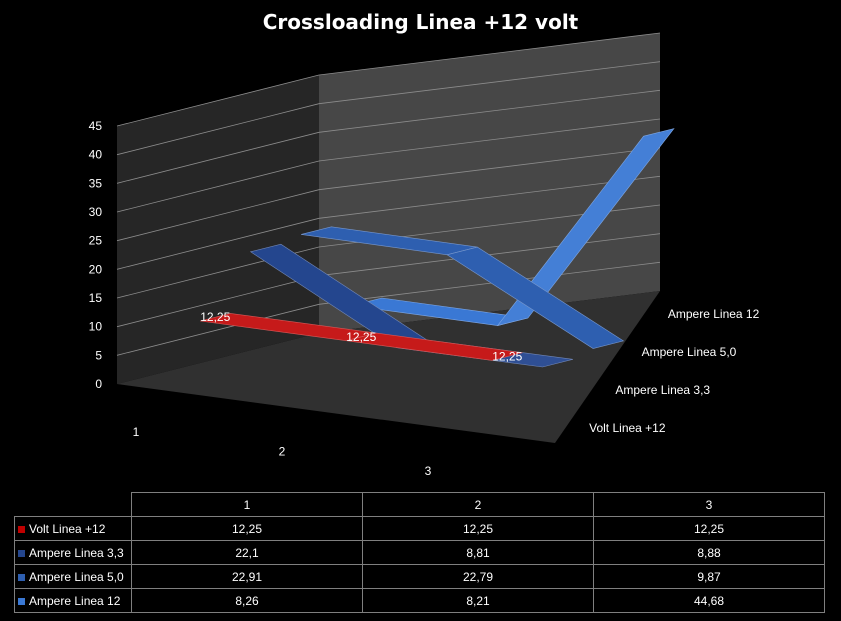 This screenshot has width=841, height=621. Describe the element at coordinates (98, 384) in the screenshot. I see `y-tick-label: 0` at that location.